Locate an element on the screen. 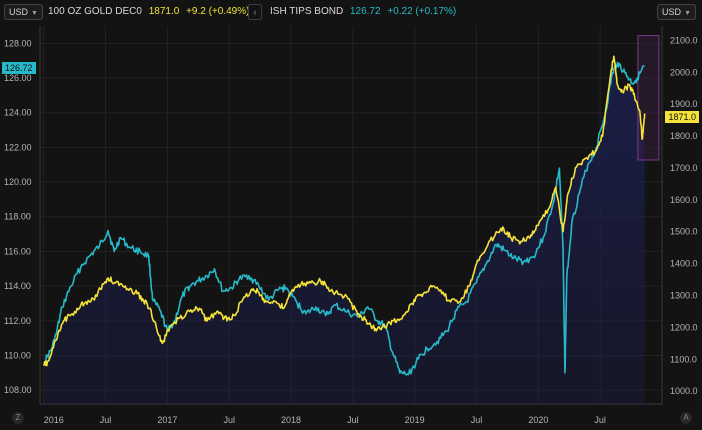  right-tick-7: 1400.0 is located at coordinates (684, 264).